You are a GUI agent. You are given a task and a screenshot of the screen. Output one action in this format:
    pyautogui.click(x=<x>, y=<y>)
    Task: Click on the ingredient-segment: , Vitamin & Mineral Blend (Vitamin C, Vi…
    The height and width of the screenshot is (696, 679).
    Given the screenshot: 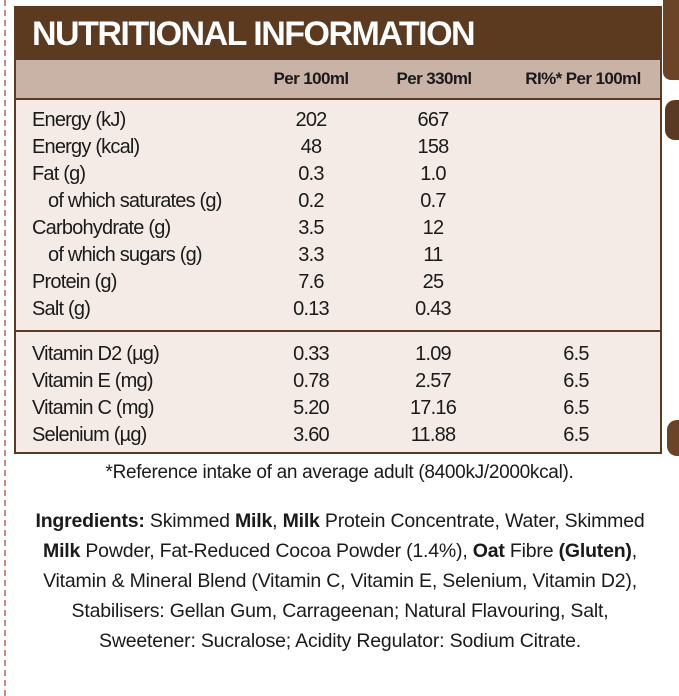 What is the action you would take?
    pyautogui.click(x=340, y=596)
    